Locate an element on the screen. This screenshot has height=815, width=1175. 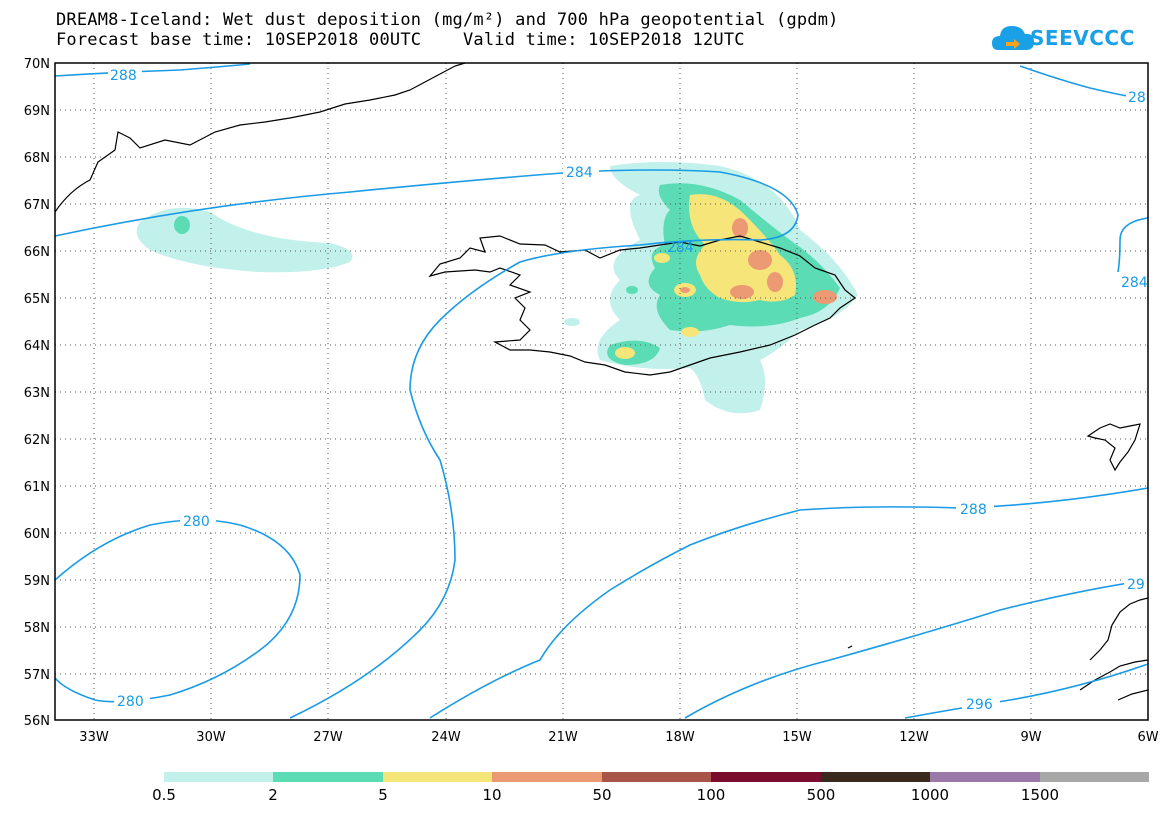
lat-tick-label: 61N is located at coordinates (37, 487).